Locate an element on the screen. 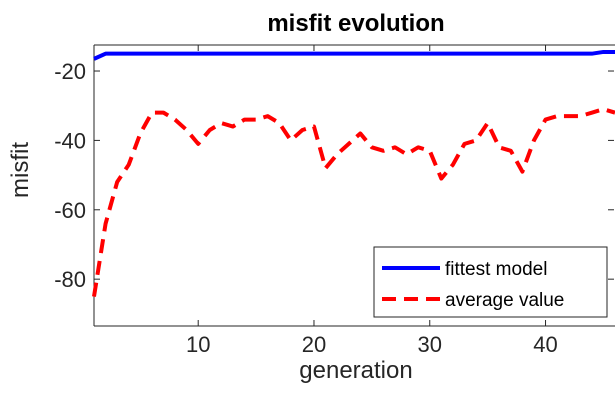 This screenshot has height=416, width=615. y-tick-label-3: -20 is located at coordinates (70, 71).